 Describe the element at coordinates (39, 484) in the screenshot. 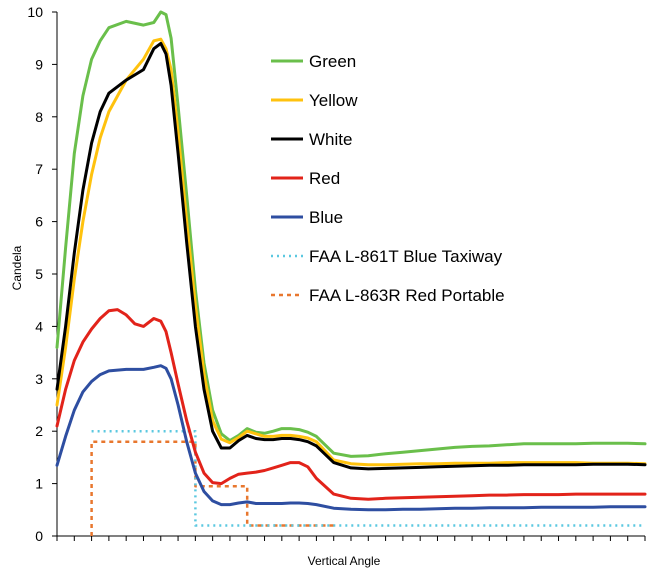

I see `y-tick-label: 1` at that location.